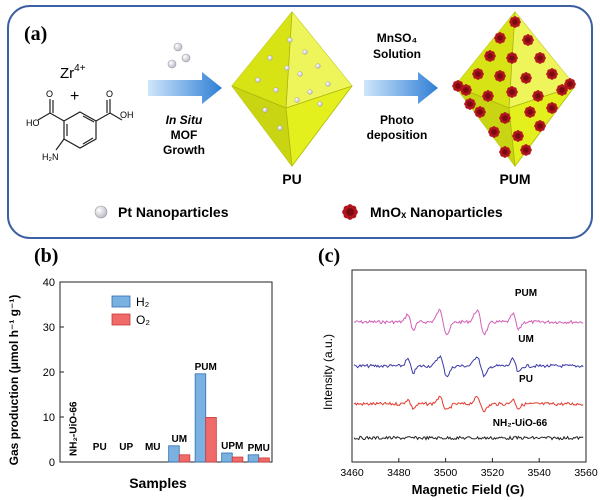  What do you see at coordinates (49, 418) in the screenshot?
I see `bar-ytick-label: 10` at bounding box center [49, 418].